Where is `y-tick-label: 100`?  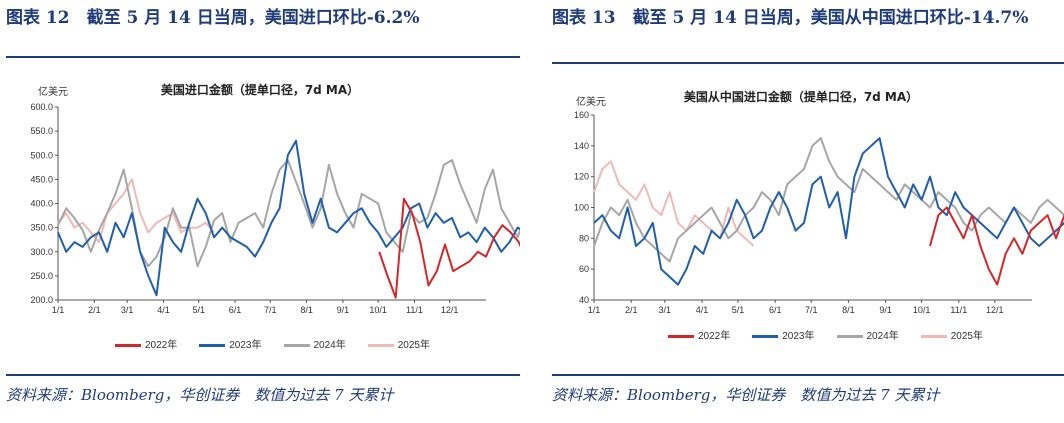 y-tick-label: 100 is located at coordinates (581, 208).